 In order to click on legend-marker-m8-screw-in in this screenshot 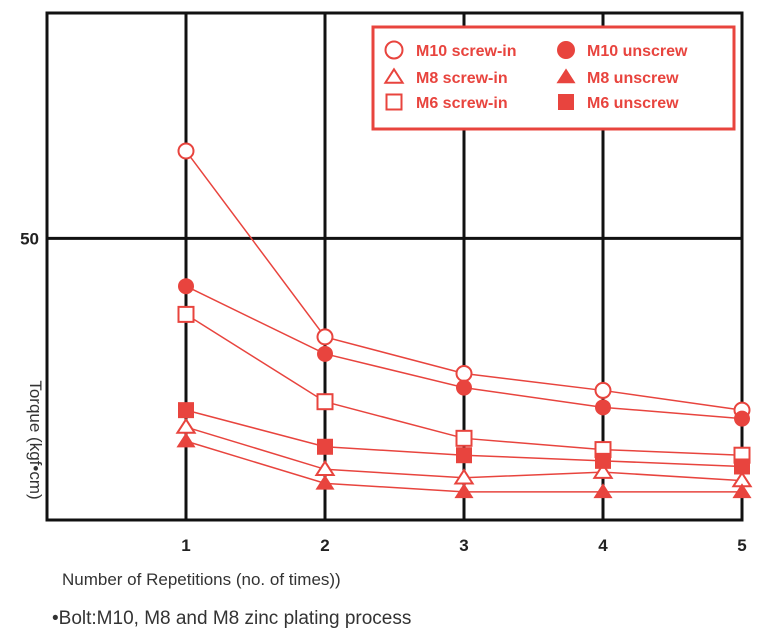, I will do `click(394, 75)`.